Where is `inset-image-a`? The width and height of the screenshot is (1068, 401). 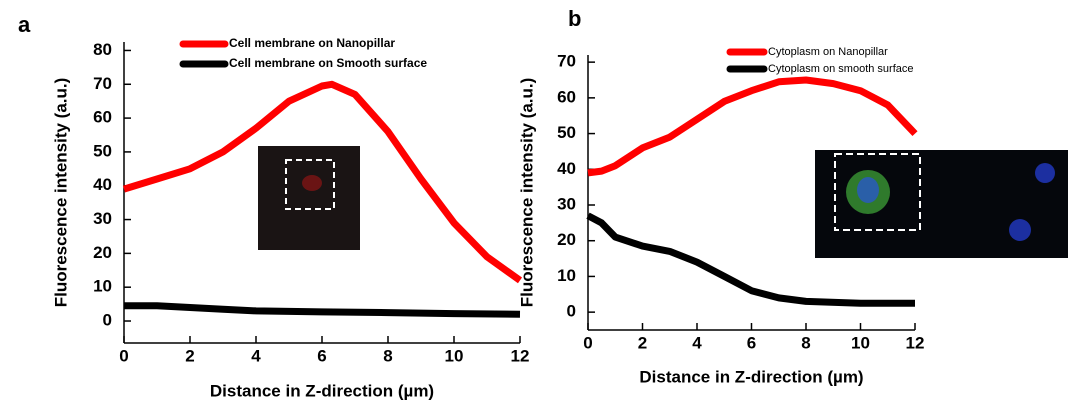
inset-image-a is located at coordinates (309, 198).